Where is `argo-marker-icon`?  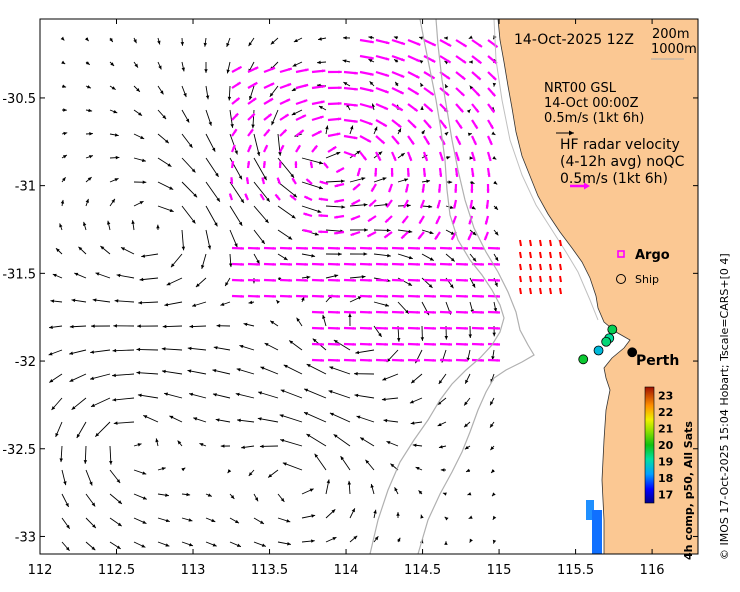
argo-marker-icon is located at coordinates (621, 254).